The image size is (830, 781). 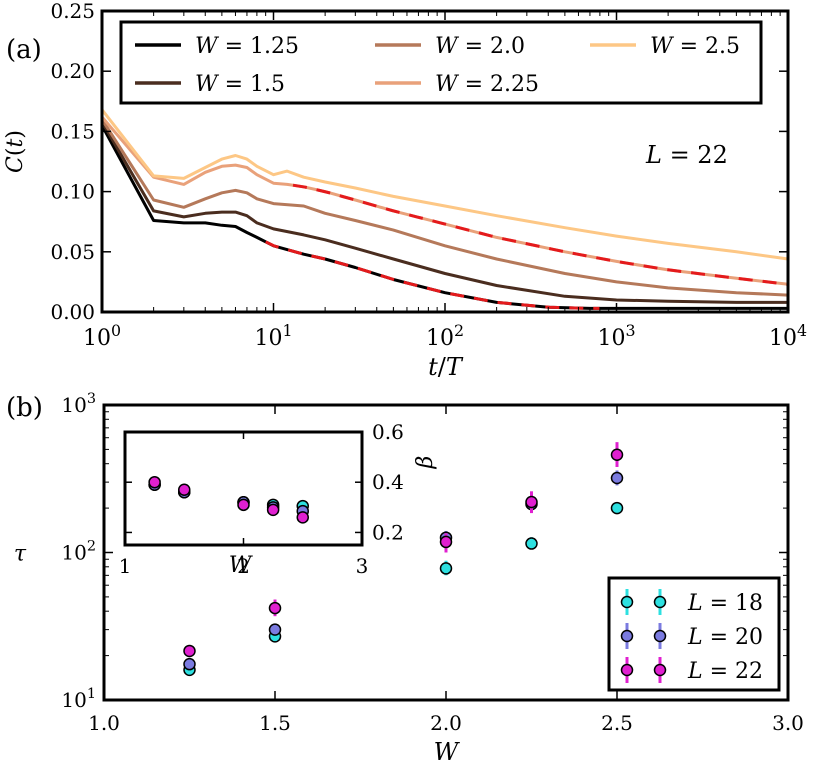 I want to click on panel-b-legend: L = 18 L = 20 L = 22, so click(x=694, y=634).